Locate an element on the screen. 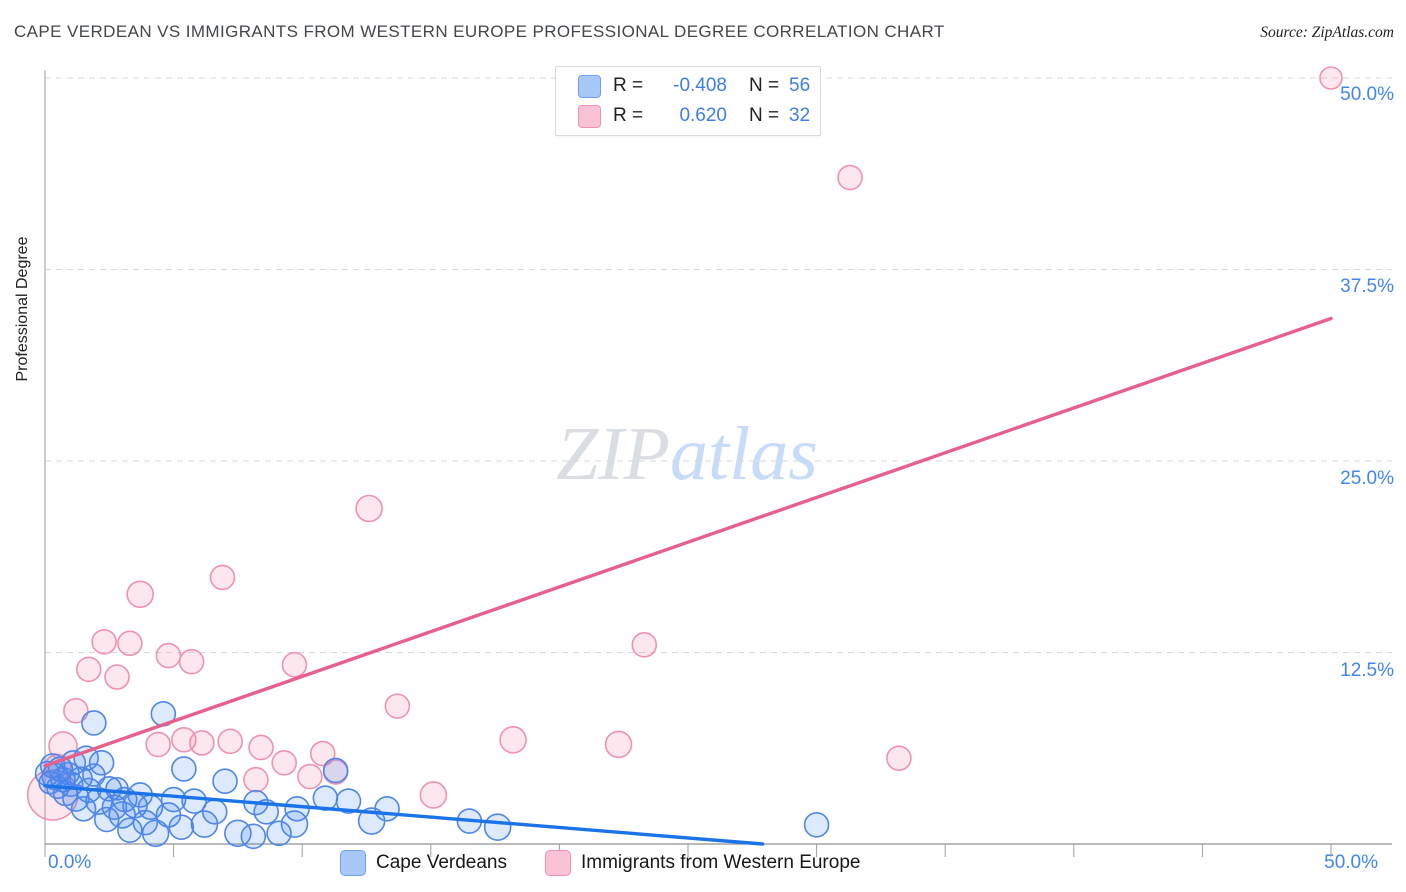  trend-line is located at coordinates (404, 815).